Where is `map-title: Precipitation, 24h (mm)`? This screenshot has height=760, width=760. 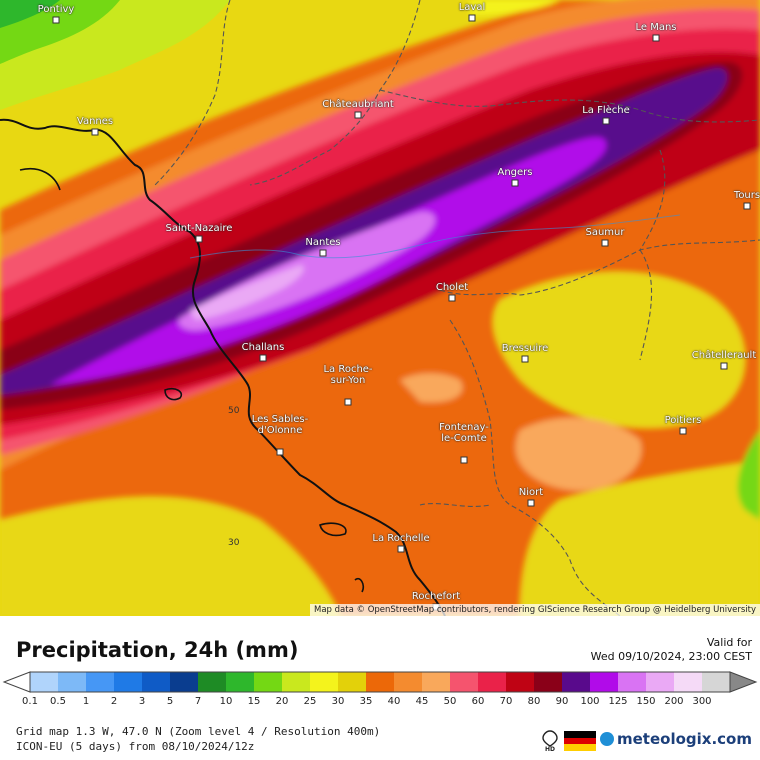
map-title: Precipitation, 24h (mm) is located at coordinates (157, 650).